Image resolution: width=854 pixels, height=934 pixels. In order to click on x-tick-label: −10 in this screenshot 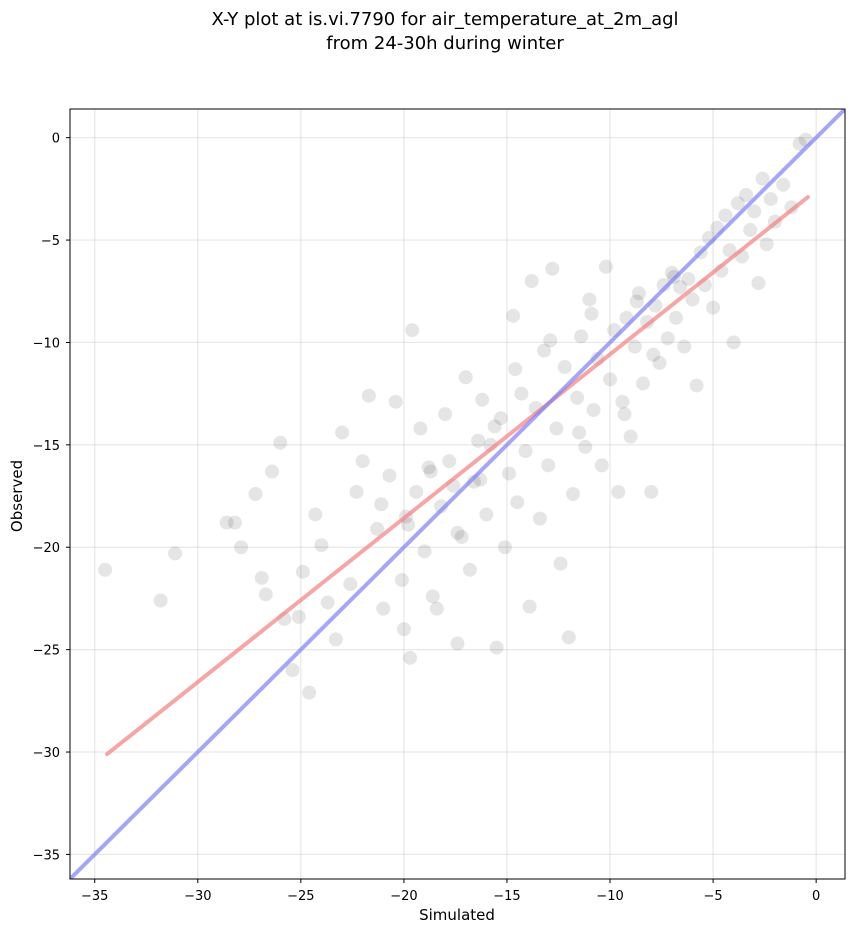, I will do `click(609, 896)`.